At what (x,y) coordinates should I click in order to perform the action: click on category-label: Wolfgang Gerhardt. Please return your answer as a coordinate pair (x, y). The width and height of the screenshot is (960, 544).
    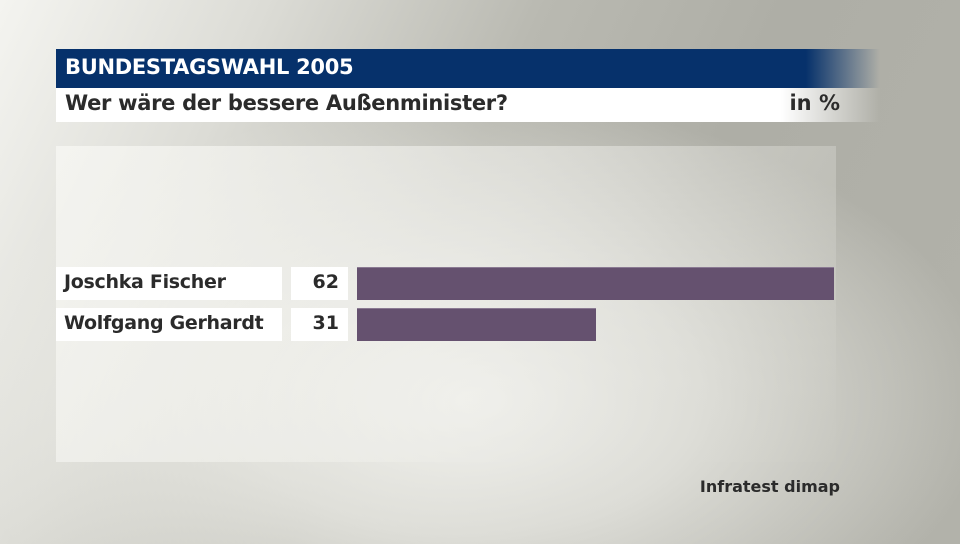
    Looking at the image, I should click on (164, 323).